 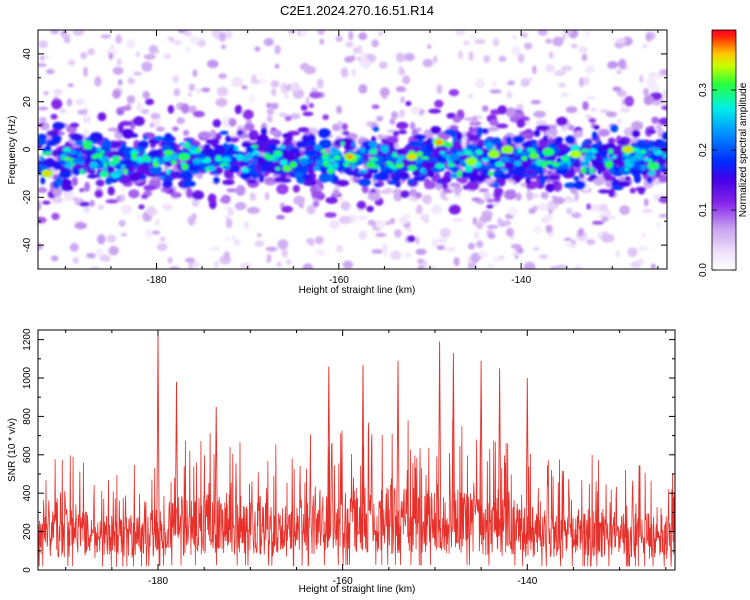 What do you see at coordinates (156, 280) in the screenshot?
I see `x-tick-label: -180` at bounding box center [156, 280].